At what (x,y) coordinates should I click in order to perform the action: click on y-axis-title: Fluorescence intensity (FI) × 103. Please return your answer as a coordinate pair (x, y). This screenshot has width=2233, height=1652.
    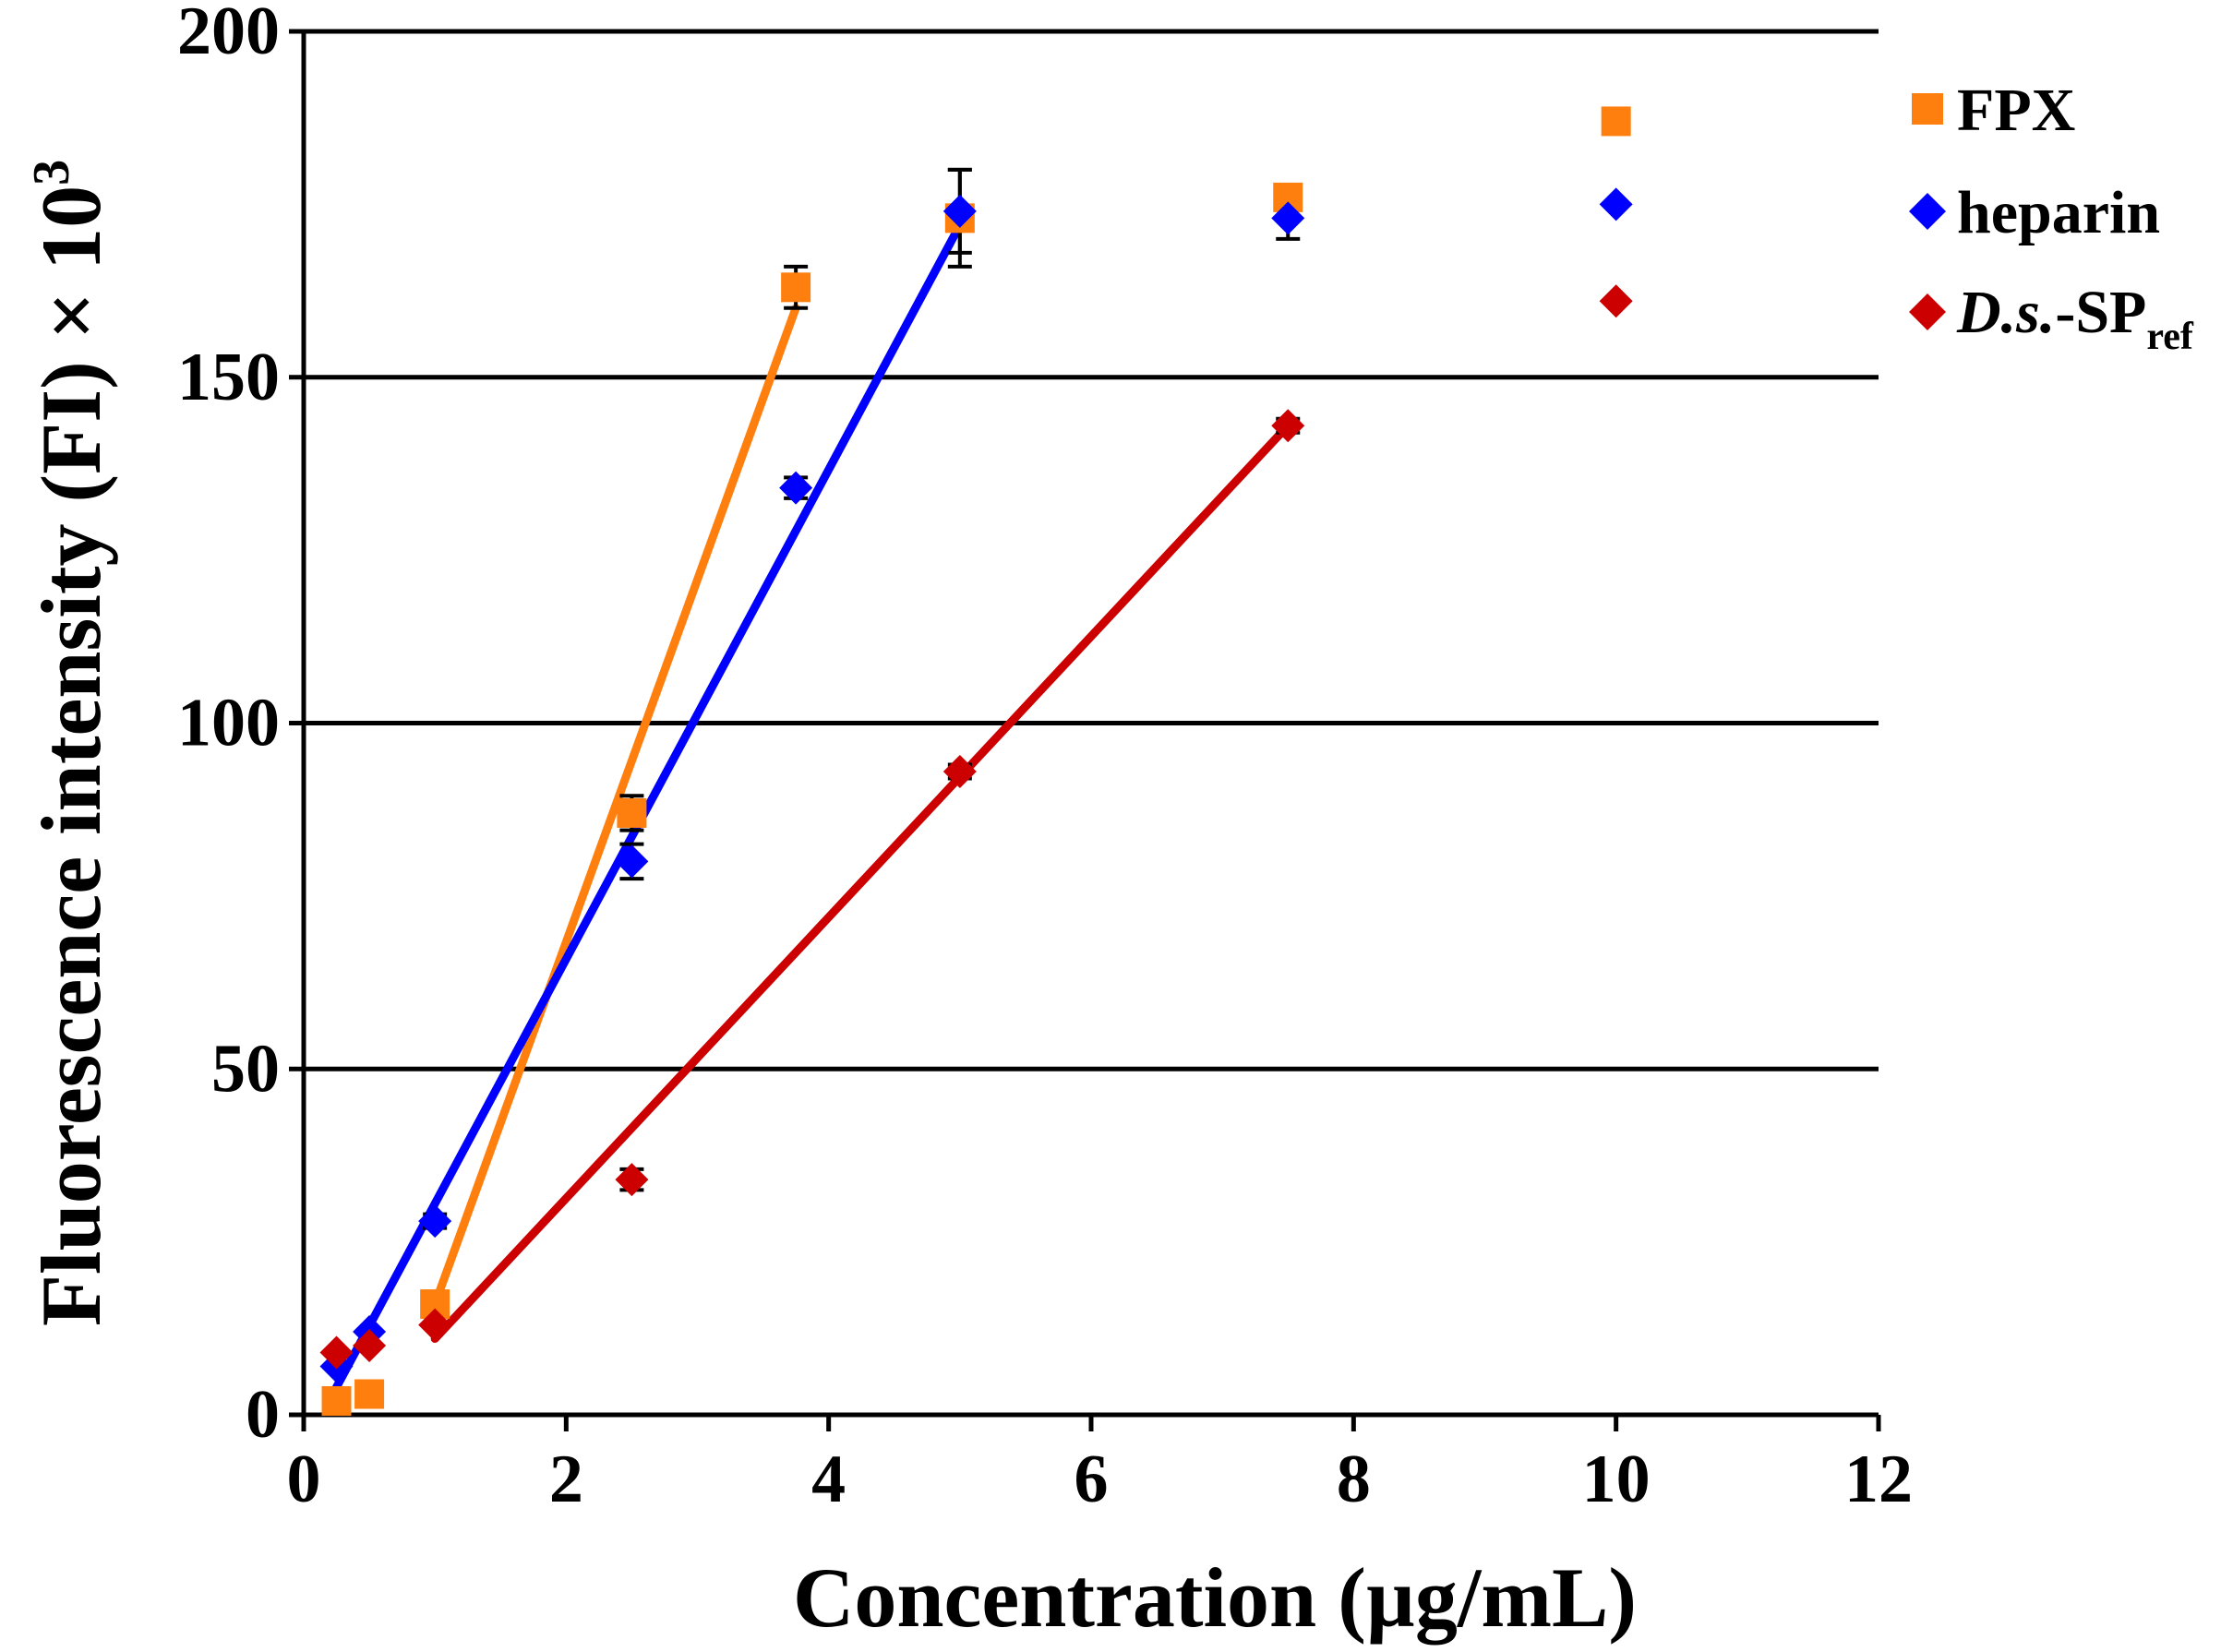
    Looking at the image, I should click on (70, 743).